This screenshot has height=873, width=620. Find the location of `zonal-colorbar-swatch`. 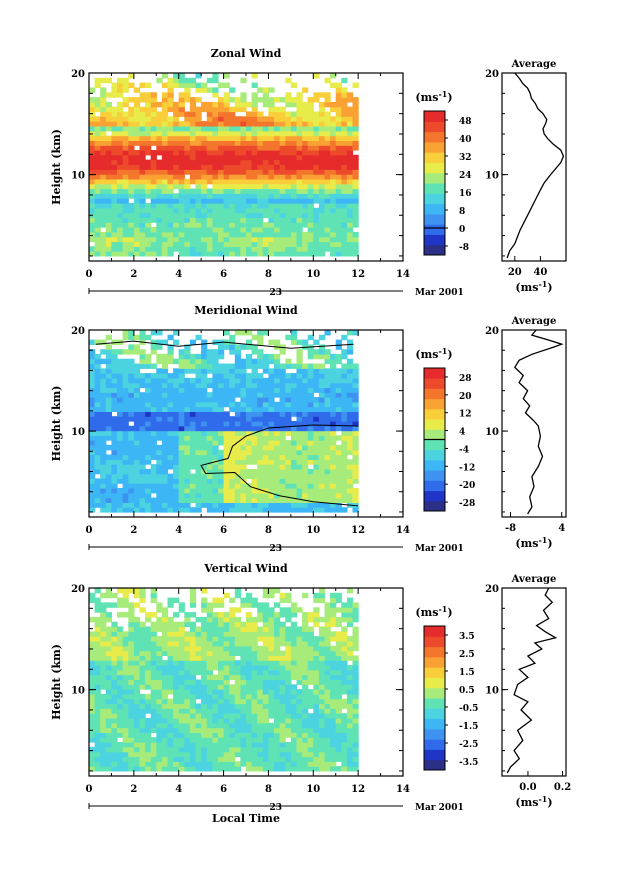

zonal-colorbar-swatch is located at coordinates (434, 127).